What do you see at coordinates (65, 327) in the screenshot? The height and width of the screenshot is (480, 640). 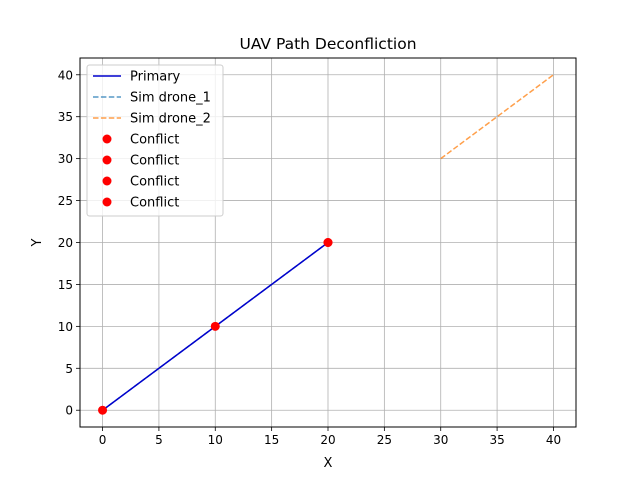 I see `y-tick-label: 10` at bounding box center [65, 327].